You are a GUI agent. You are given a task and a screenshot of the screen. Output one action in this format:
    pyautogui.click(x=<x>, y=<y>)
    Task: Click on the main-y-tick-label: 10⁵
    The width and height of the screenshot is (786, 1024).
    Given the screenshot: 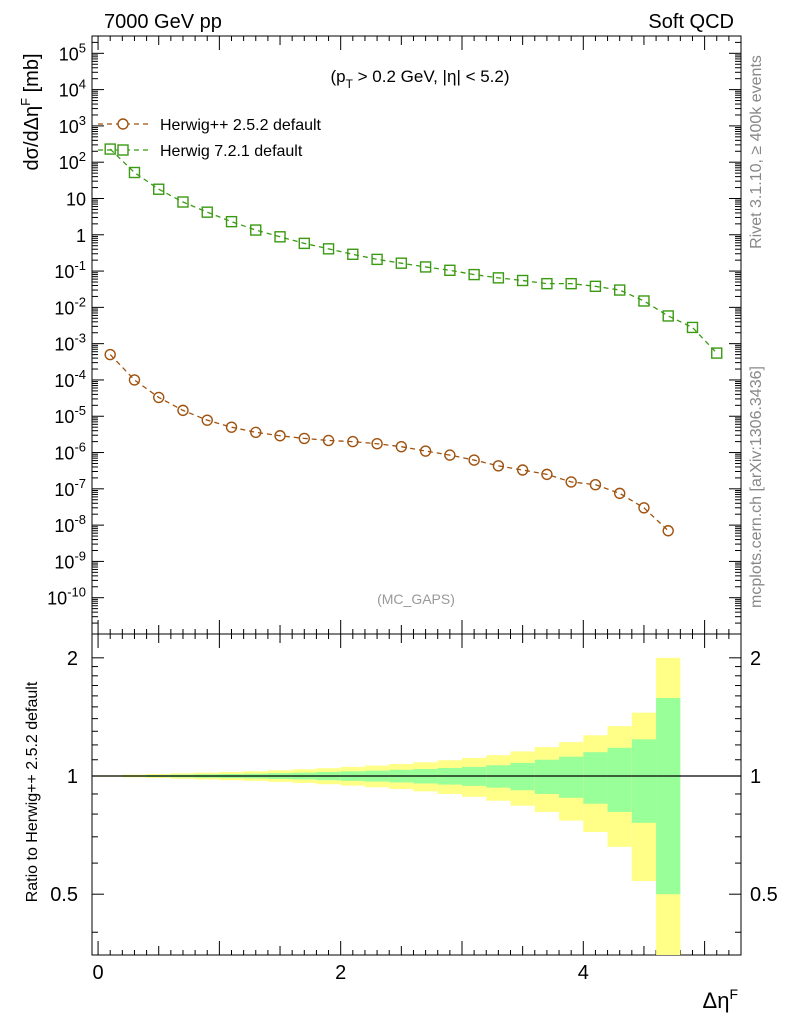 What is the action you would take?
    pyautogui.click(x=72, y=52)
    